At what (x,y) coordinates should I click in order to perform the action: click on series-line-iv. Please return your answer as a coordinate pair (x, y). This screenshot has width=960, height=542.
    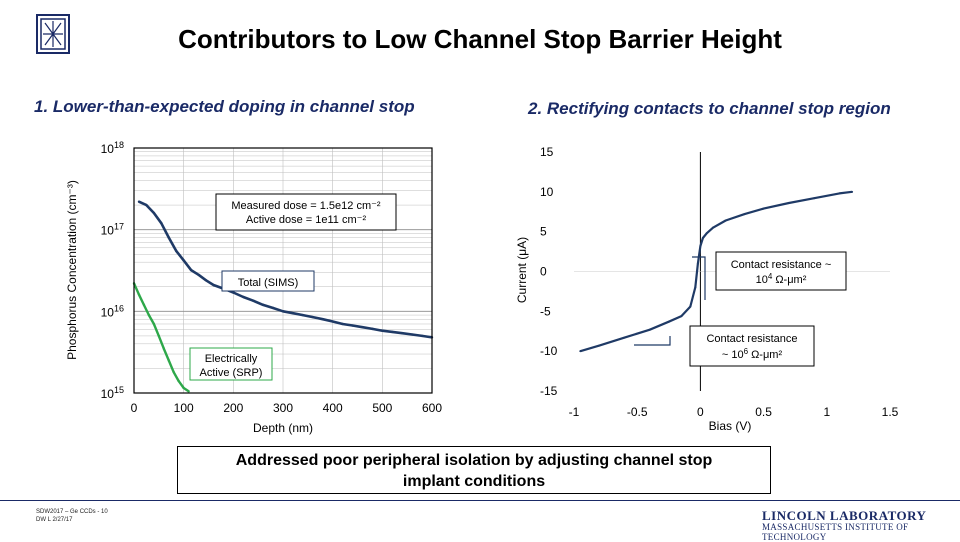
    Looking at the image, I should click on (716, 271).